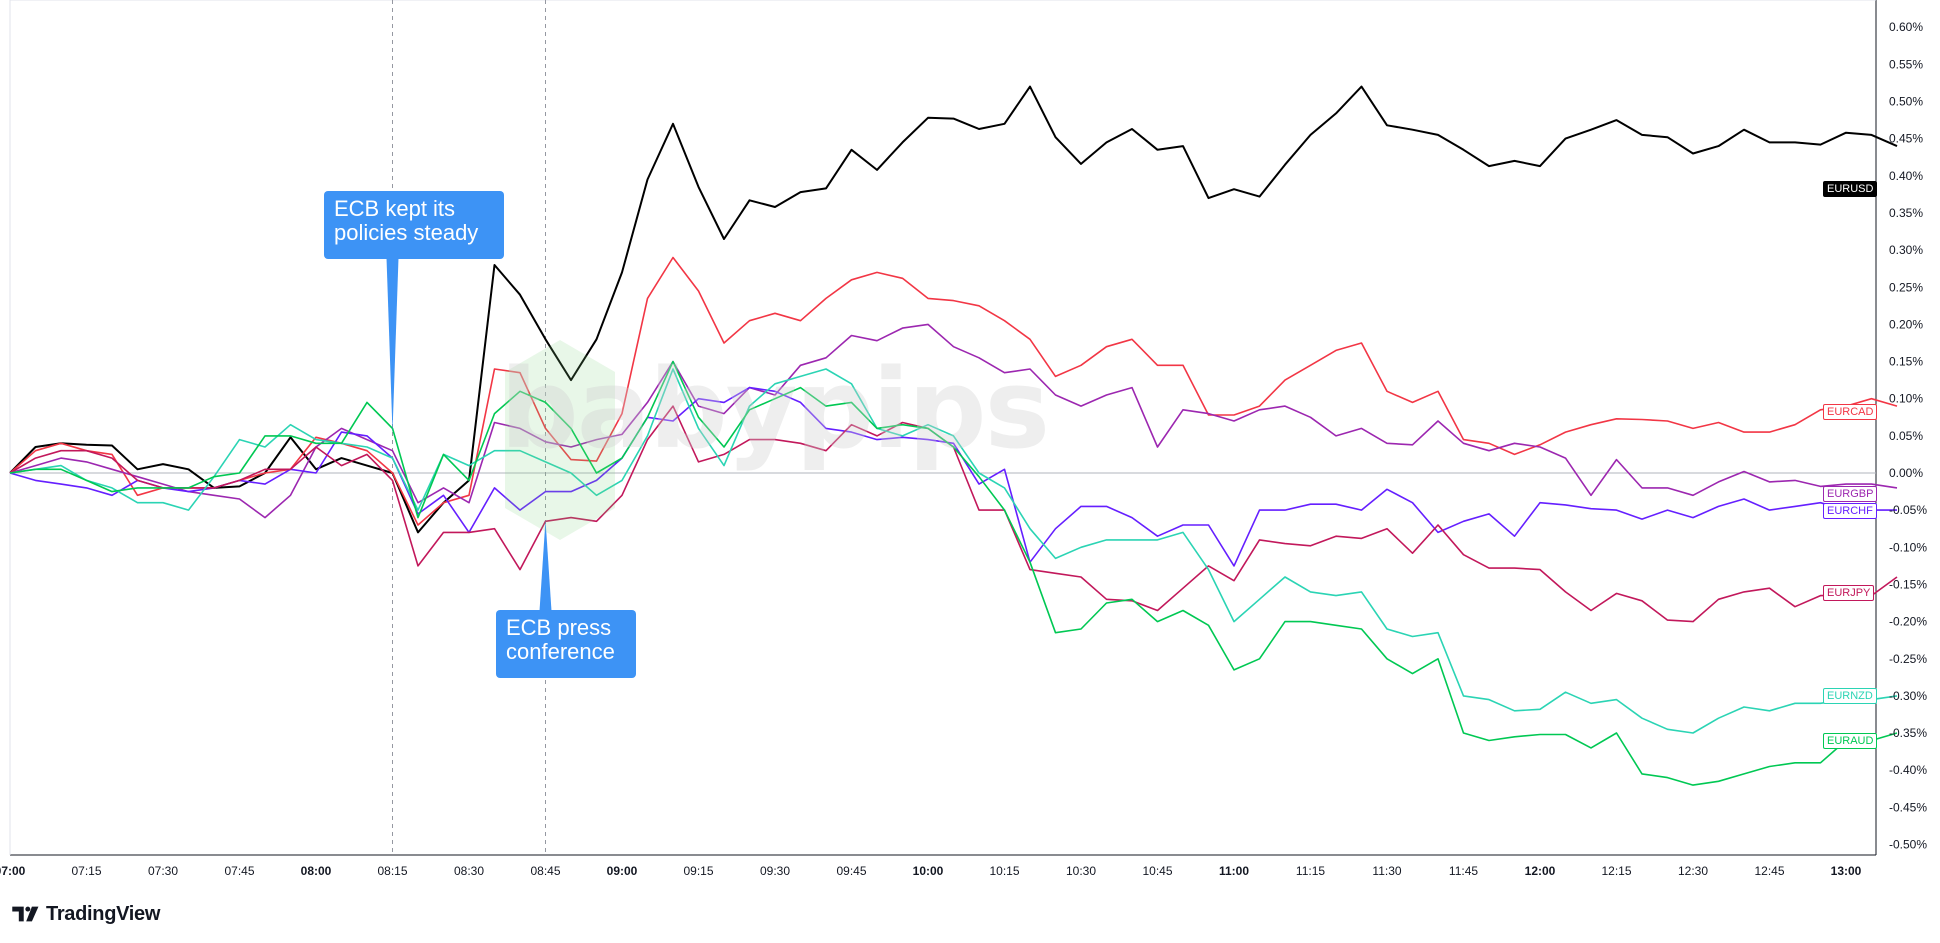 This screenshot has width=1940, height=943. I want to click on y-tick-label: 0.10%, so click(1906, 399).